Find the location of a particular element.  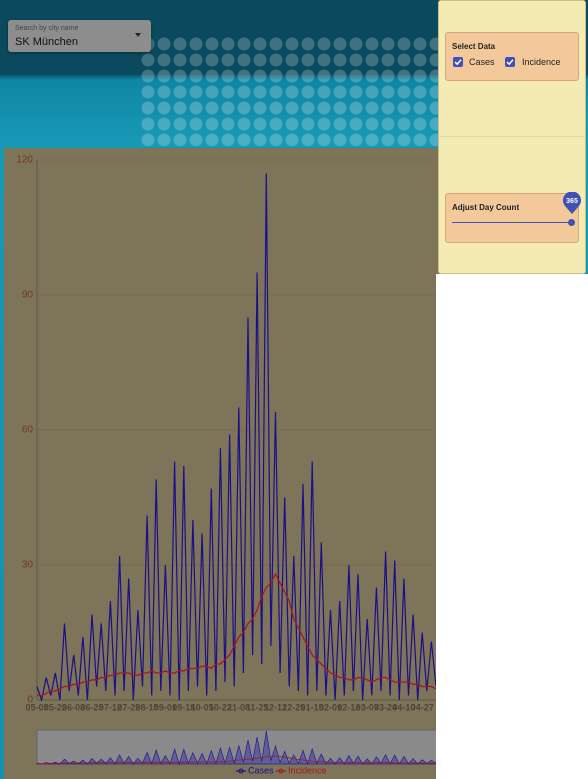

x-tick-label: 03-24 is located at coordinates (385, 707).